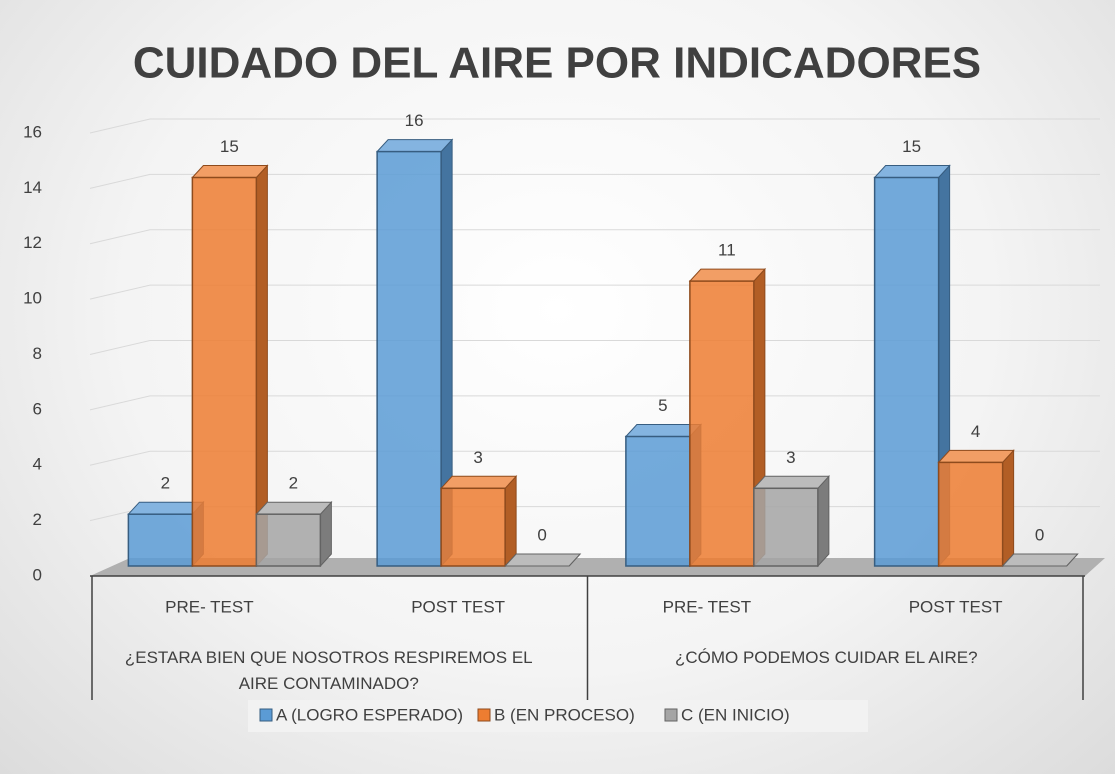 The height and width of the screenshot is (774, 1115). What do you see at coordinates (564, 714) in the screenshot?
I see `legend-label: B (EN PROCESO)` at bounding box center [564, 714].